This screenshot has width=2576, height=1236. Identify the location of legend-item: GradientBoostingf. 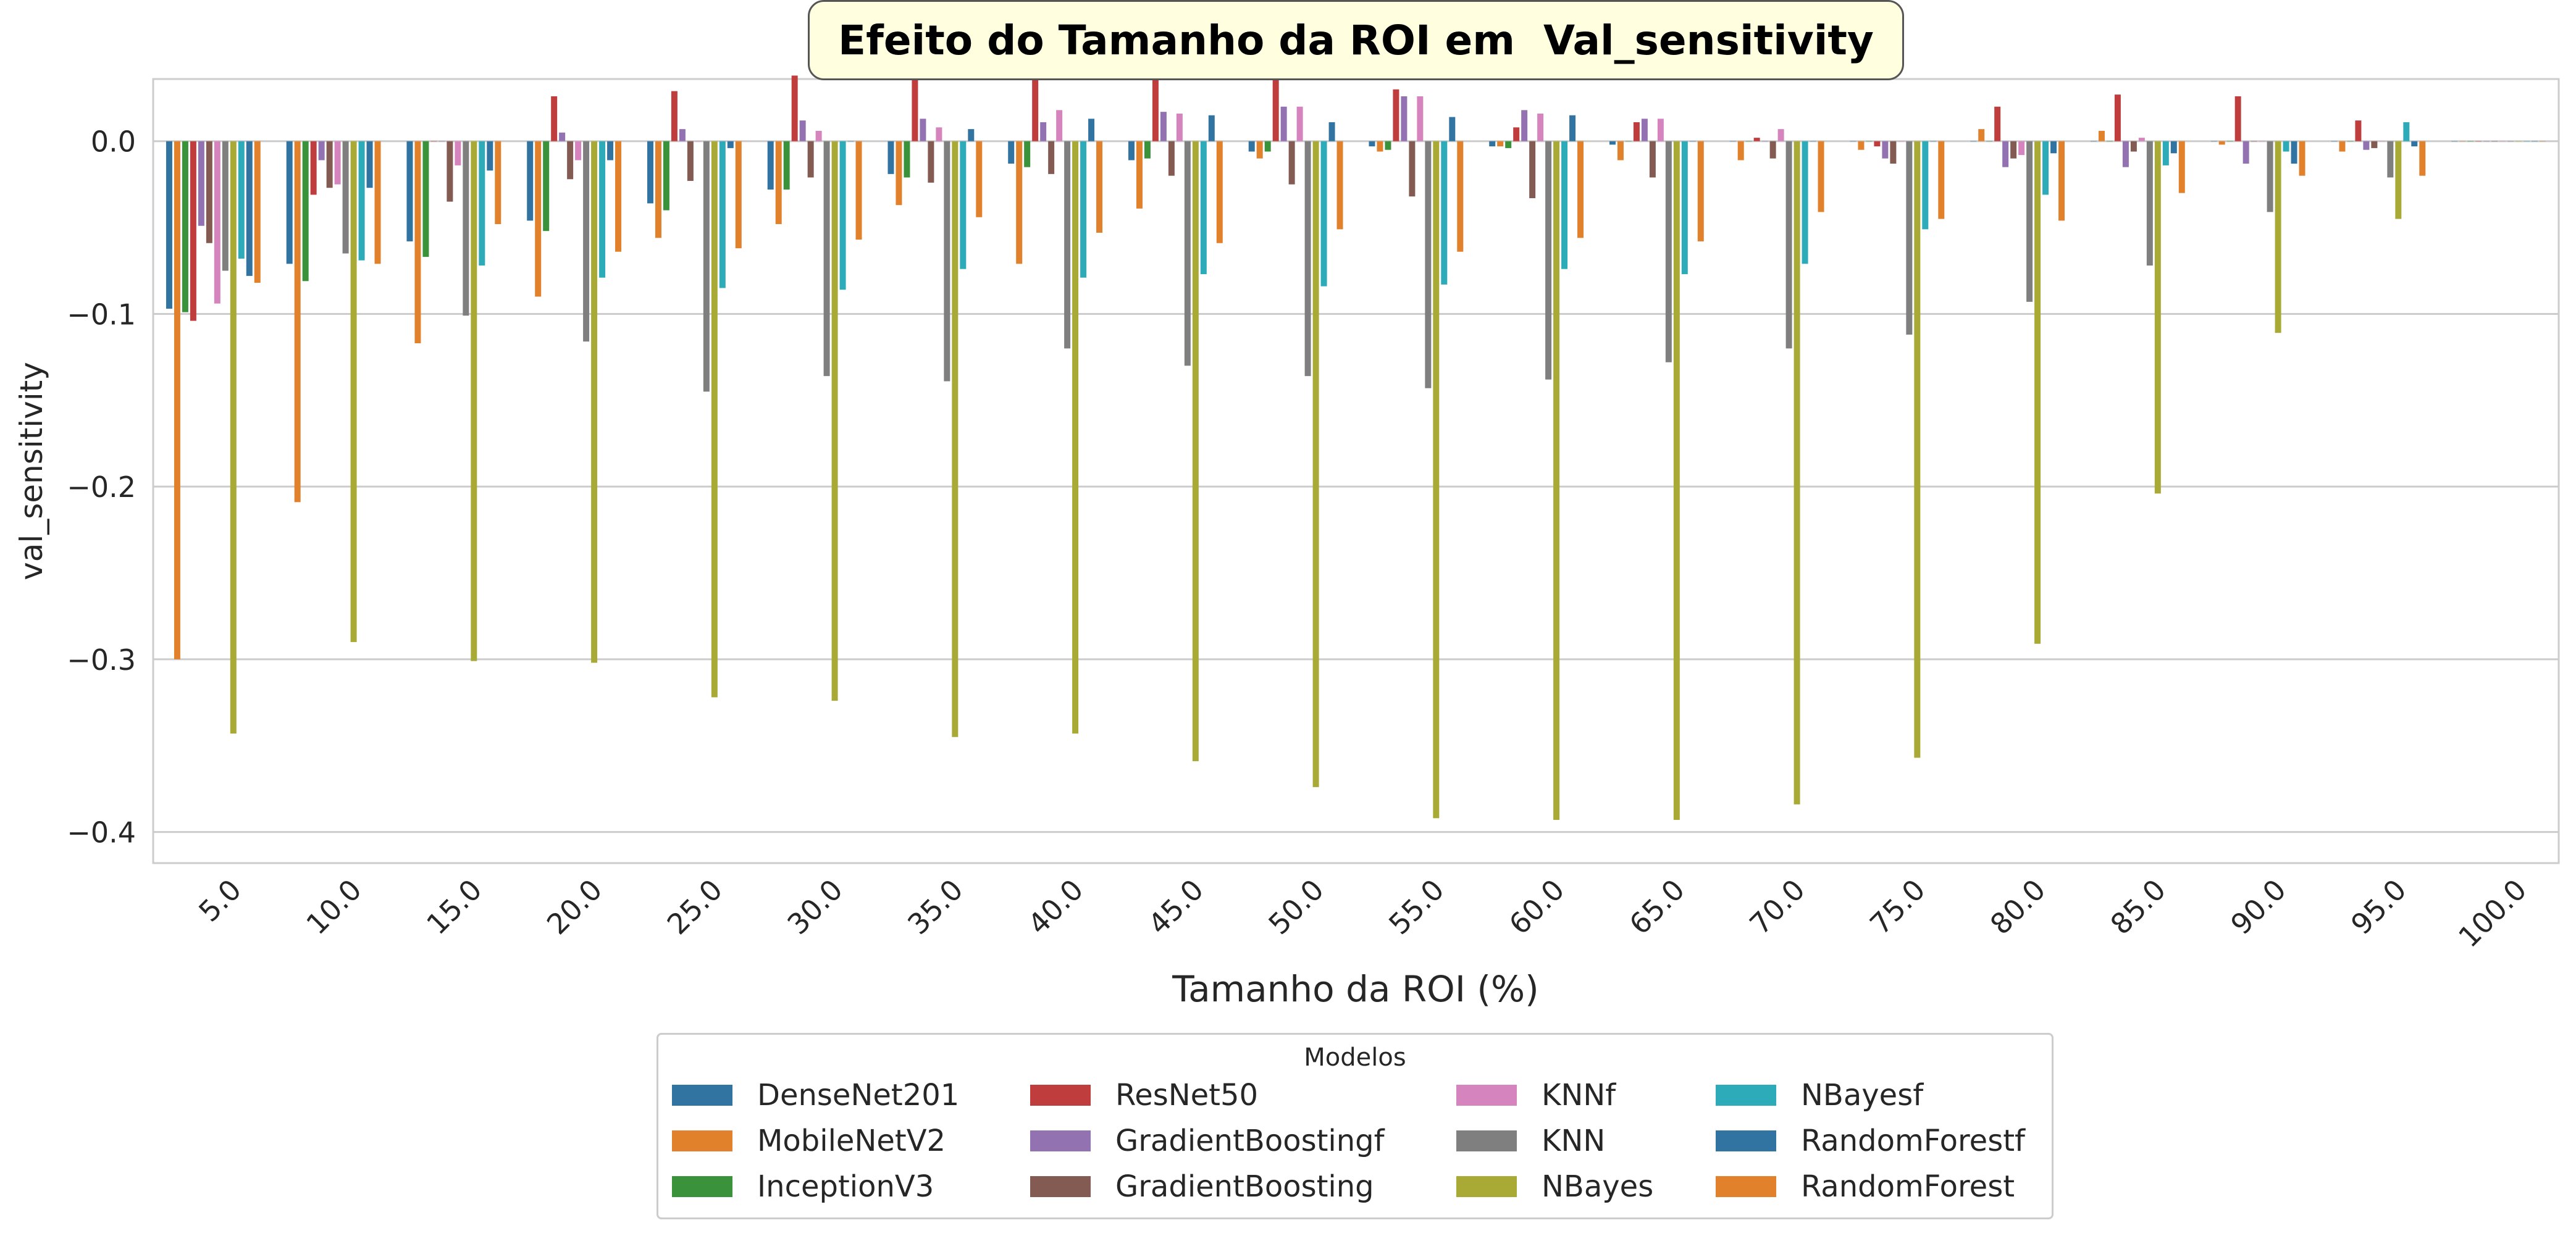
(1207, 1141).